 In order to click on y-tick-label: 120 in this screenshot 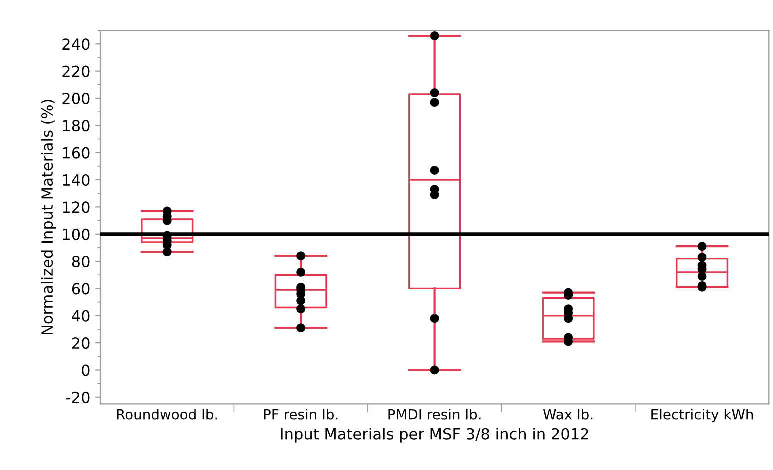, I will do `click(76, 208)`.